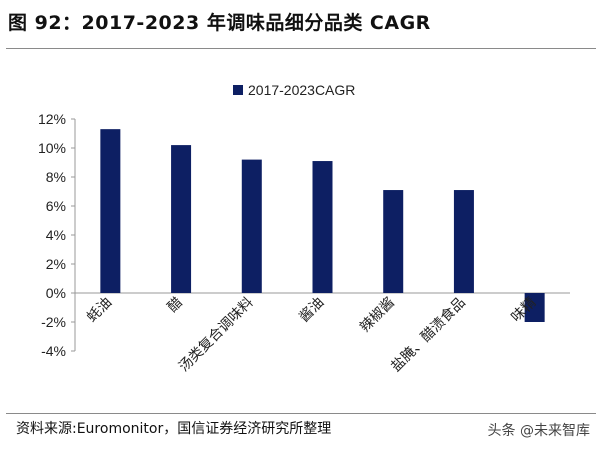 The width and height of the screenshot is (602, 450). What do you see at coordinates (427, 334) in the screenshot?
I see `x-category-label: 盐腌、醋渍食品` at bounding box center [427, 334].